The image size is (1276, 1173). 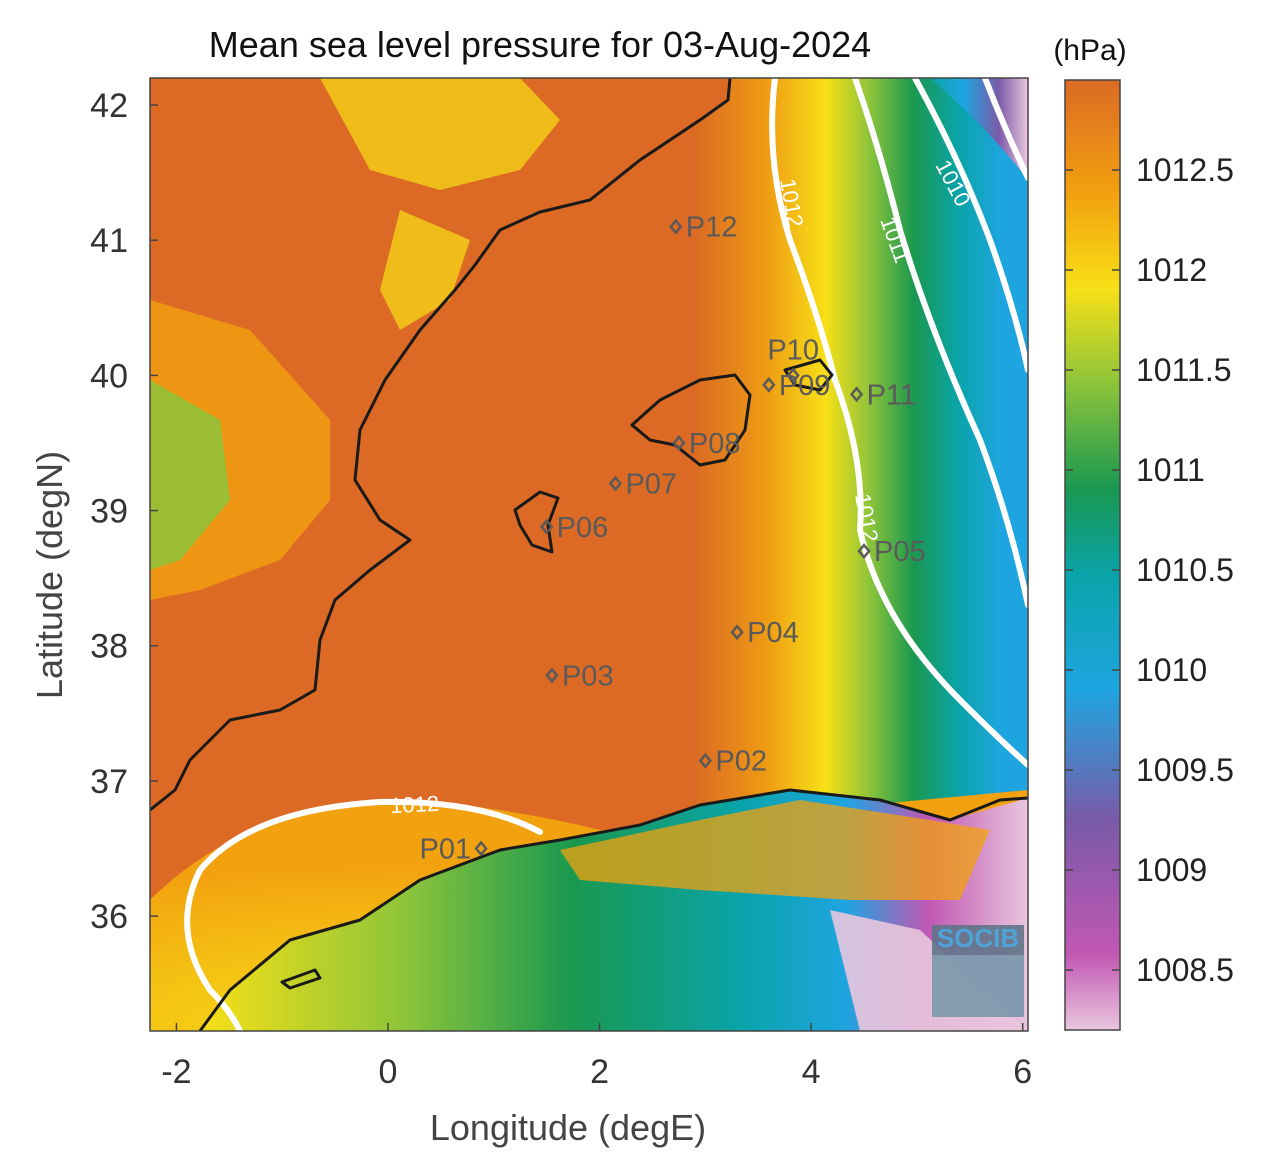 What do you see at coordinates (1185, 170) in the screenshot?
I see `colorbar-tick-label: 1012.5` at bounding box center [1185, 170].